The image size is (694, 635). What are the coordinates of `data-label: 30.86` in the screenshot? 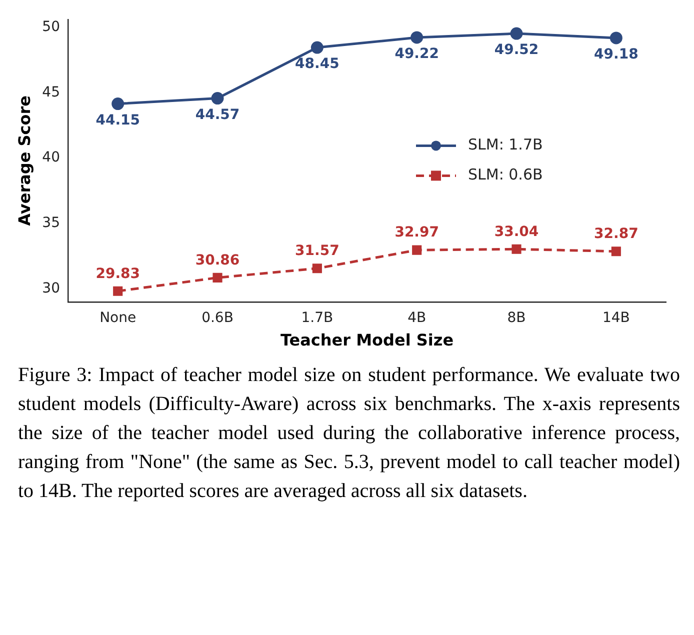 It's located at (217, 260).